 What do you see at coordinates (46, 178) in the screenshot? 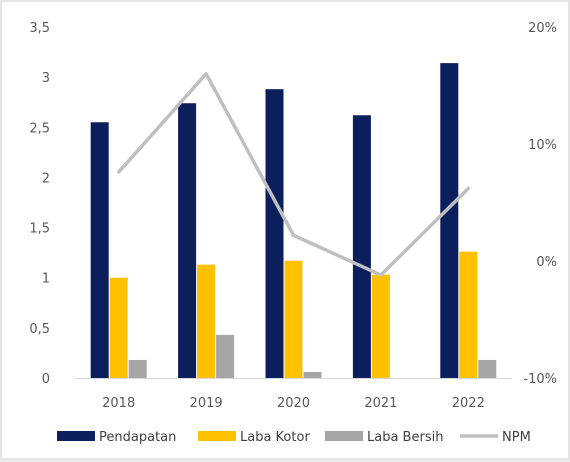
I see `y-left-tick-label: 2` at bounding box center [46, 178].